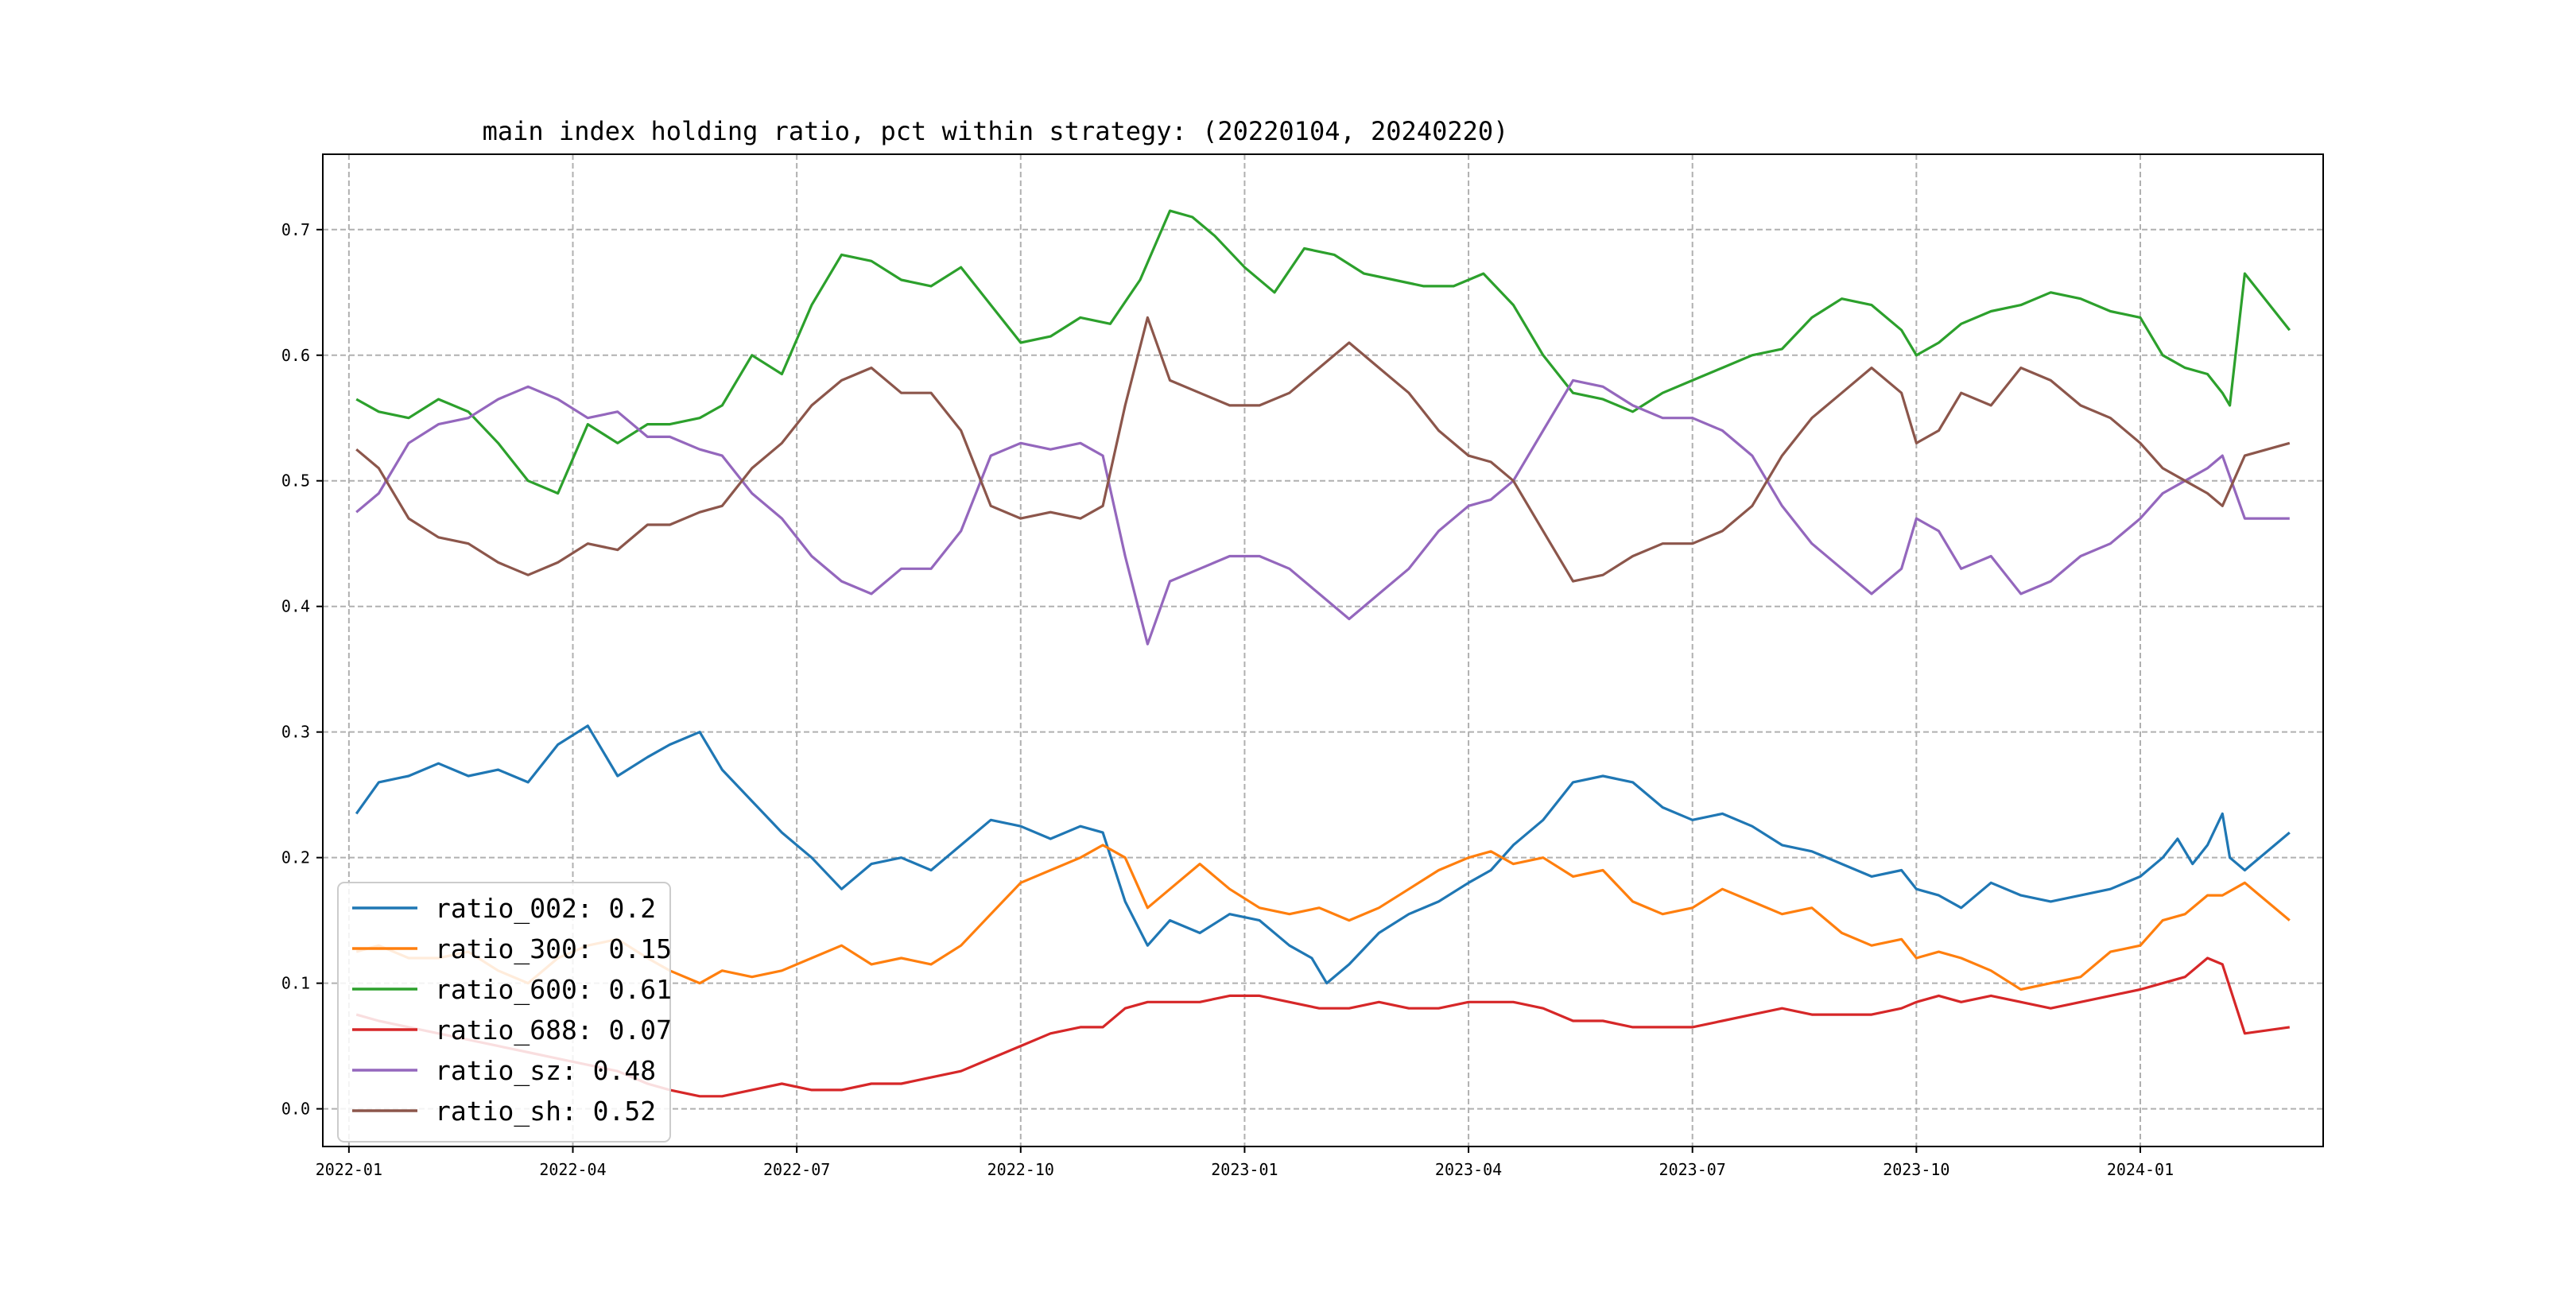  Describe the element at coordinates (545, 909) in the screenshot. I see `legend-label-ratio_002: ratio_002: 0.2` at that location.